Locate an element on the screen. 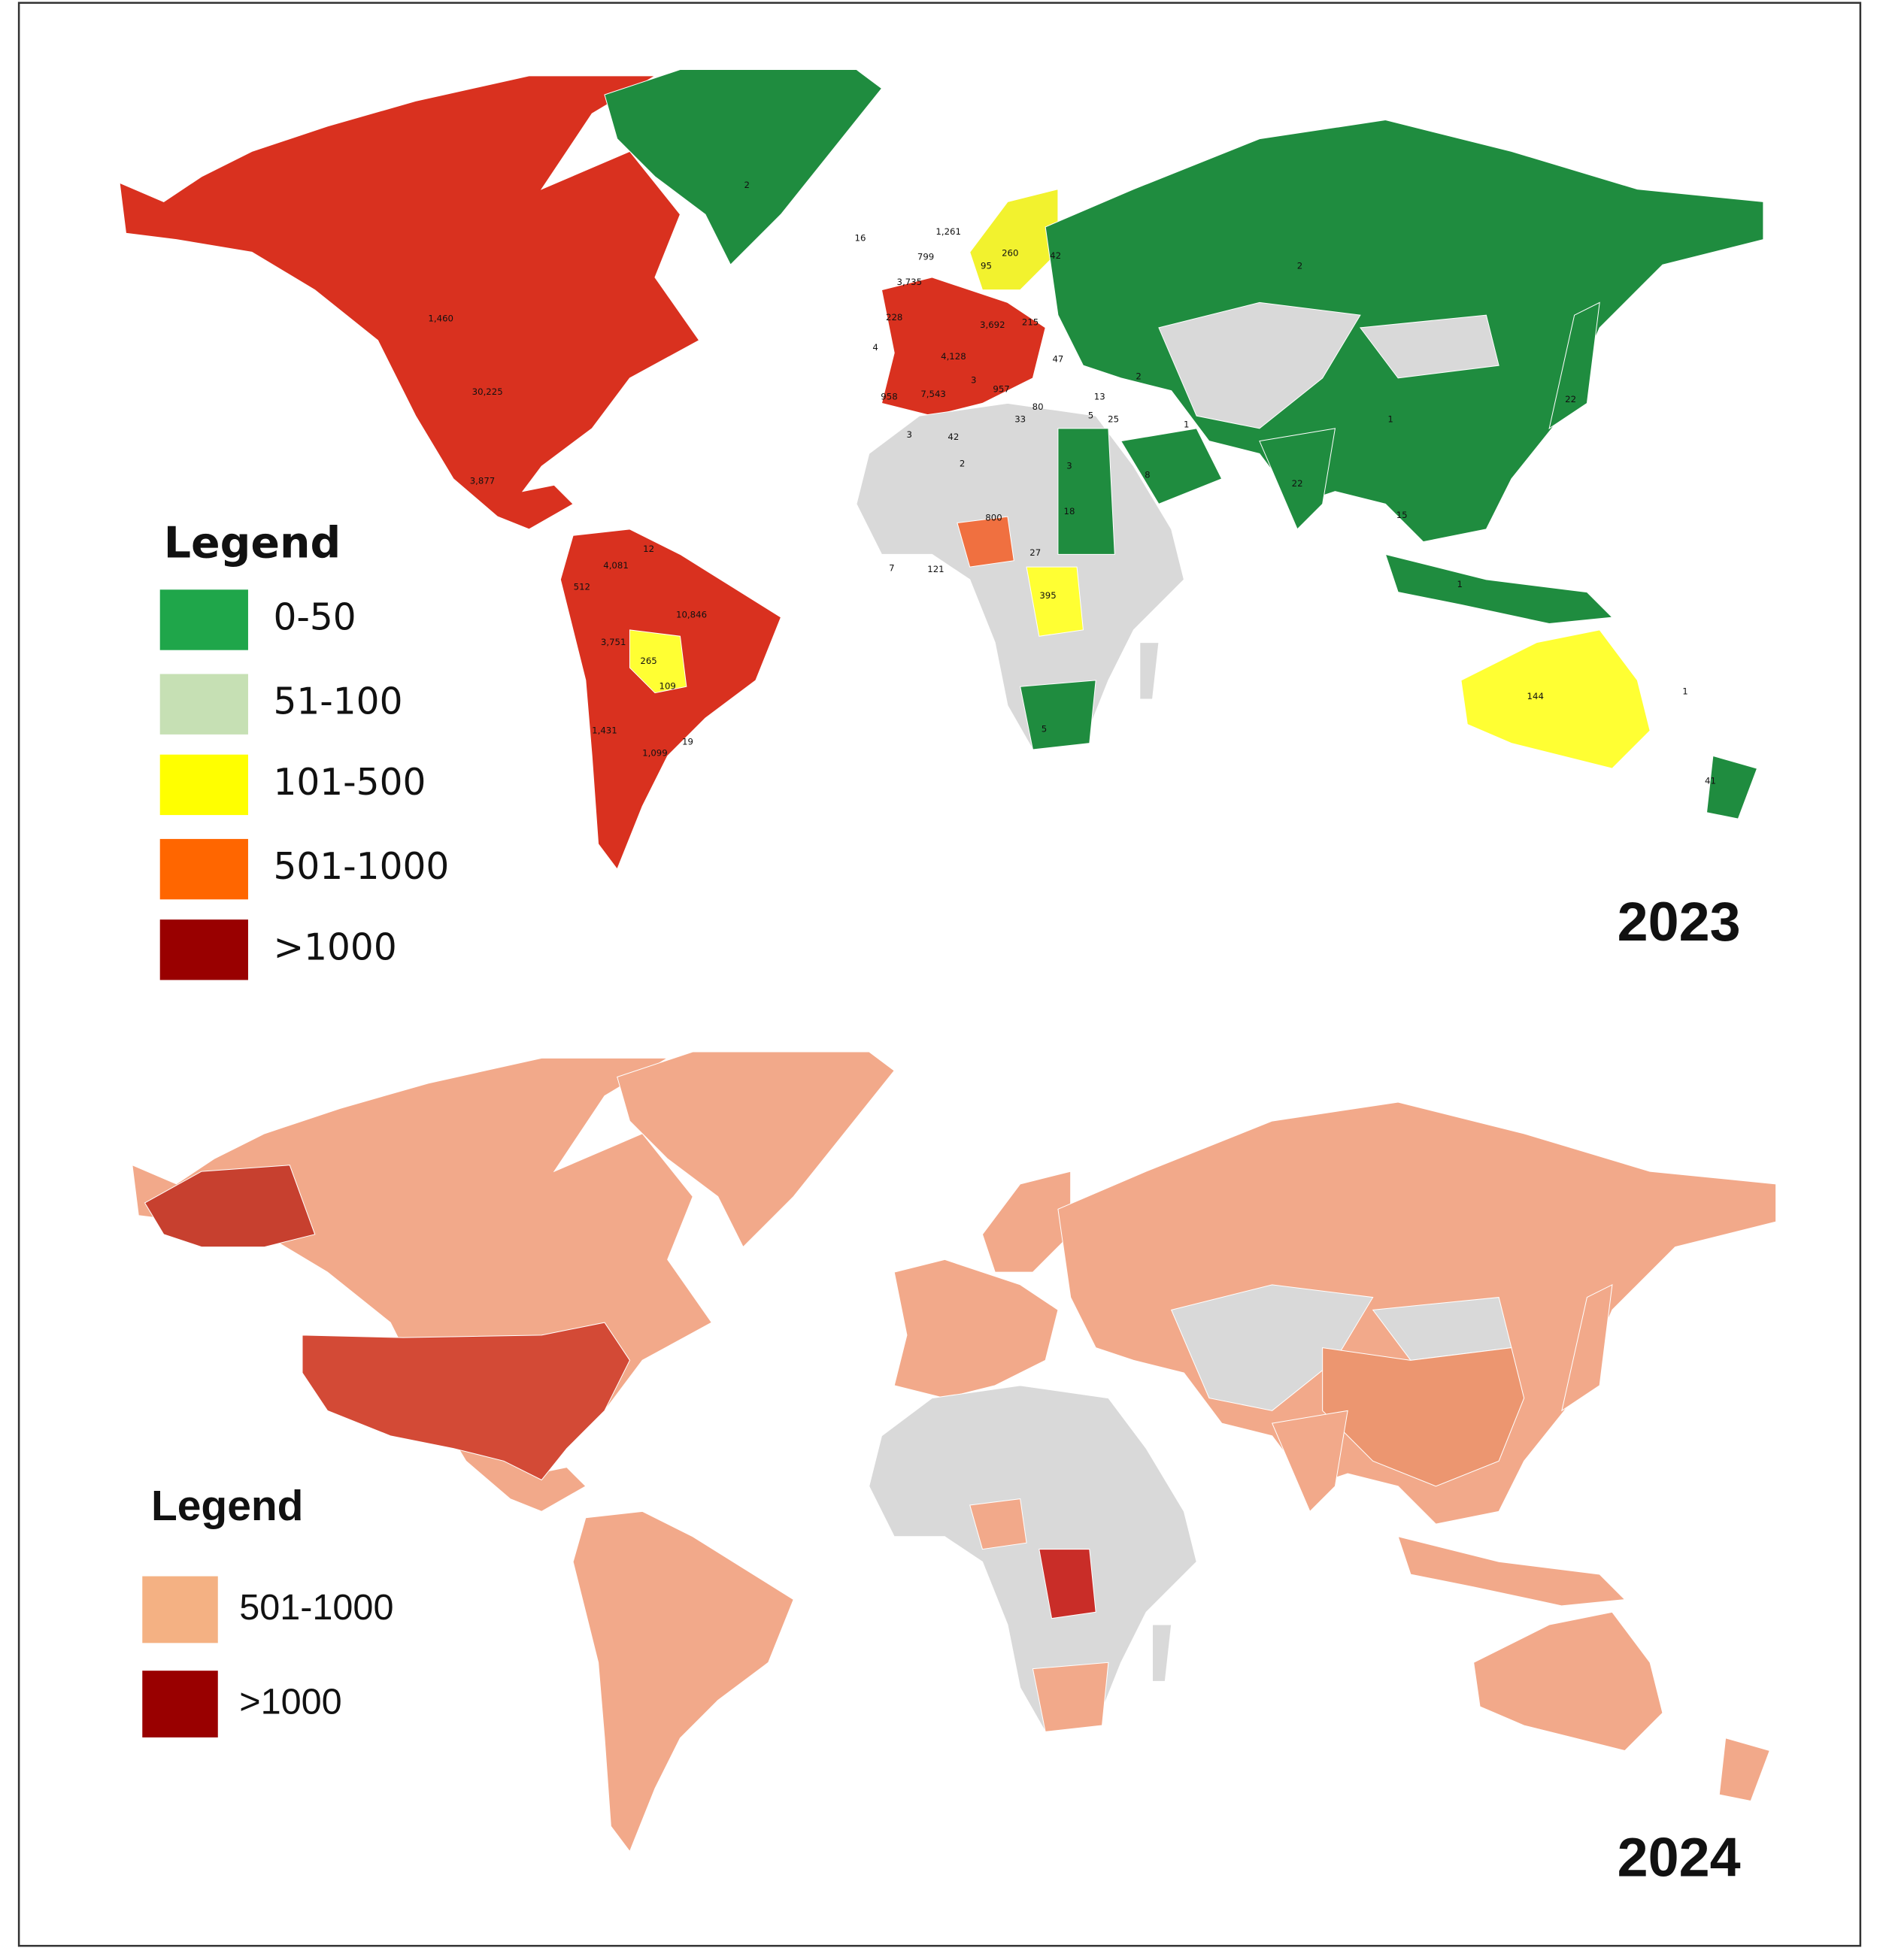  map-value-label: 4 is located at coordinates (875, 347).